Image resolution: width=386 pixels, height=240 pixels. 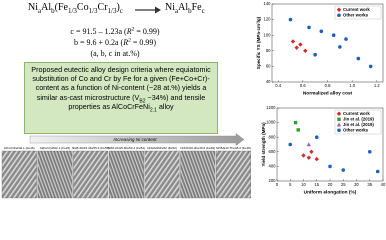 I want to click on y-axis-label: Specific YS (MPa·cm³/g), so click(x=258, y=42).